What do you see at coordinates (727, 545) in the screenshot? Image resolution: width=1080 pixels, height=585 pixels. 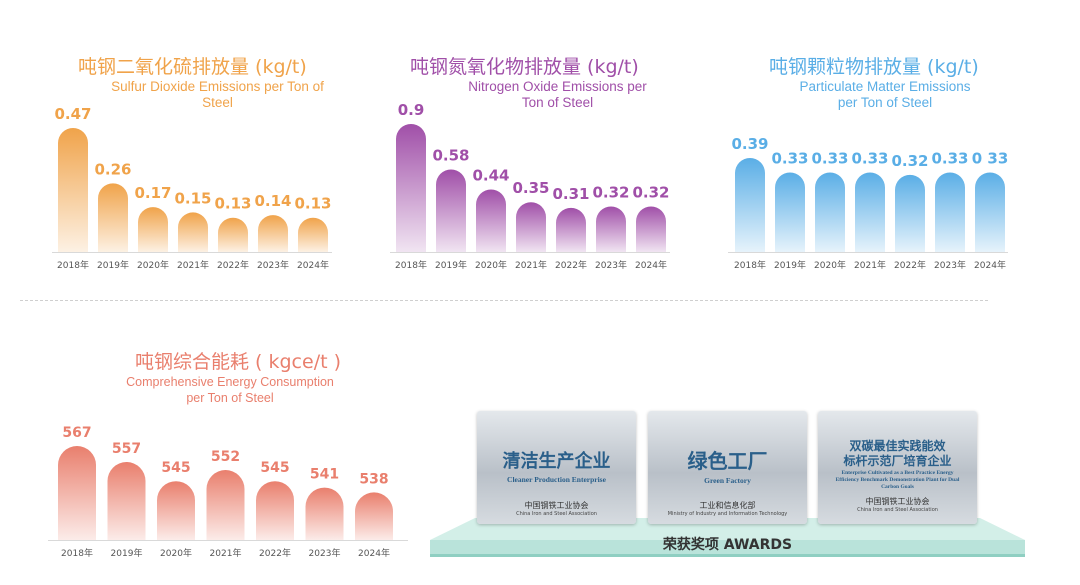 I see `awards-label: 荣获奖项 AWARDS` at bounding box center [727, 545].